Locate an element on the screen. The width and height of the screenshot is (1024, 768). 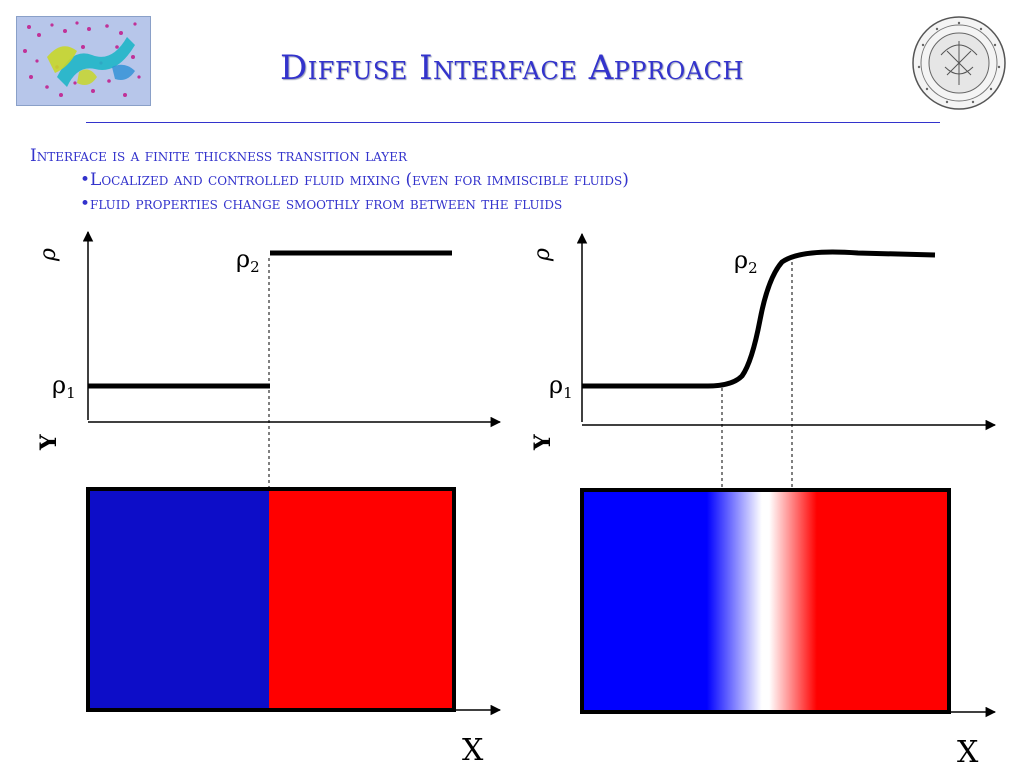
sharp-domain-border is located at coordinates (271, 599).